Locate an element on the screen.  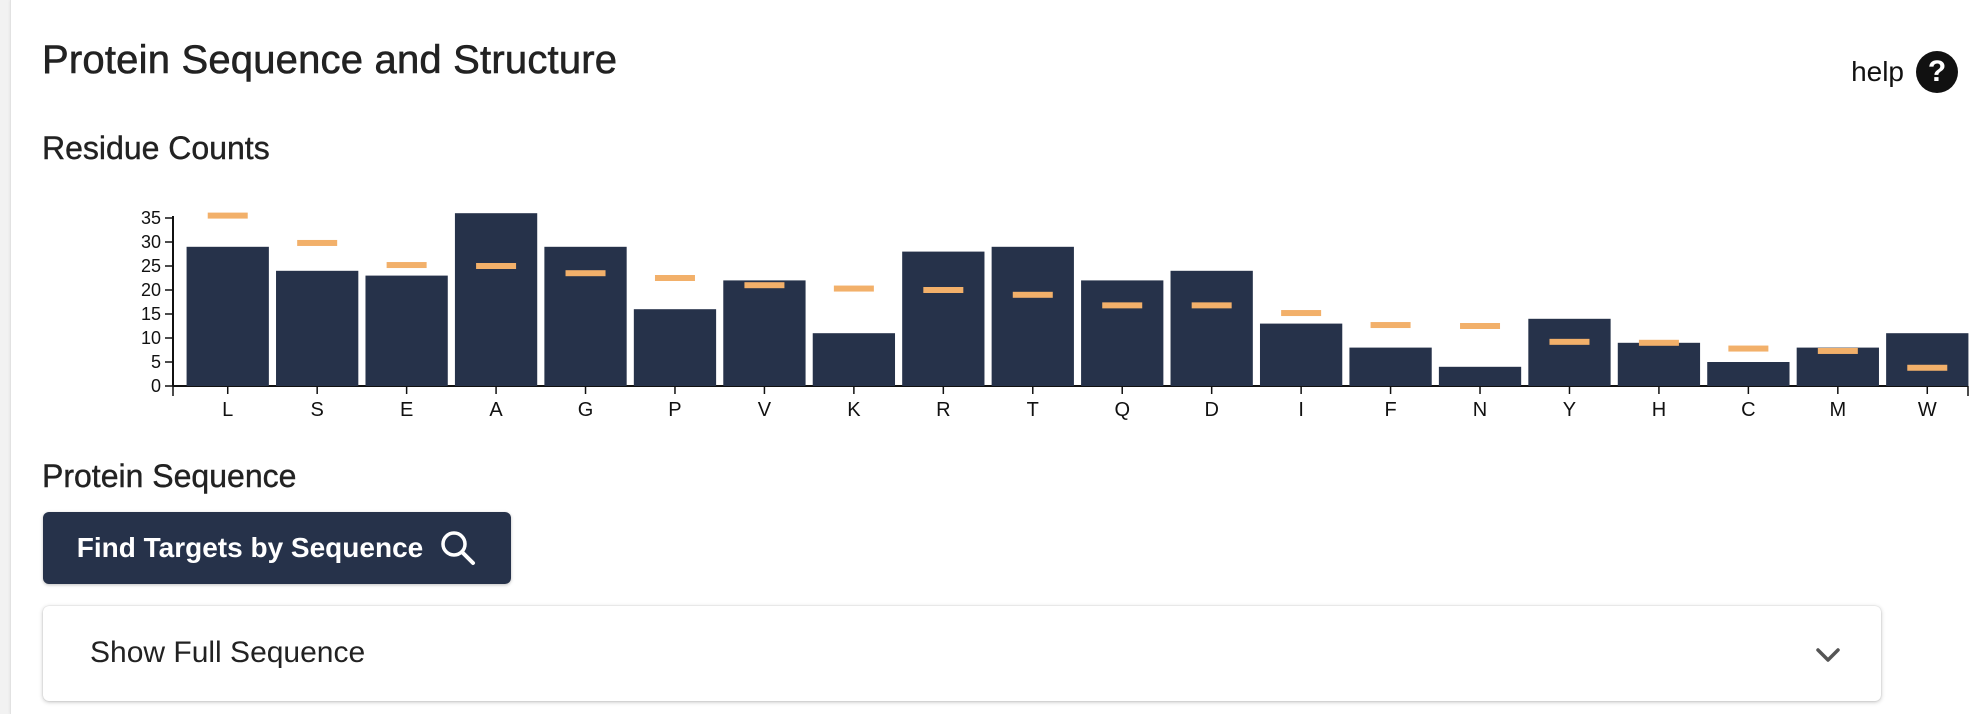
help-button: help ? is located at coordinates (1904, 72).